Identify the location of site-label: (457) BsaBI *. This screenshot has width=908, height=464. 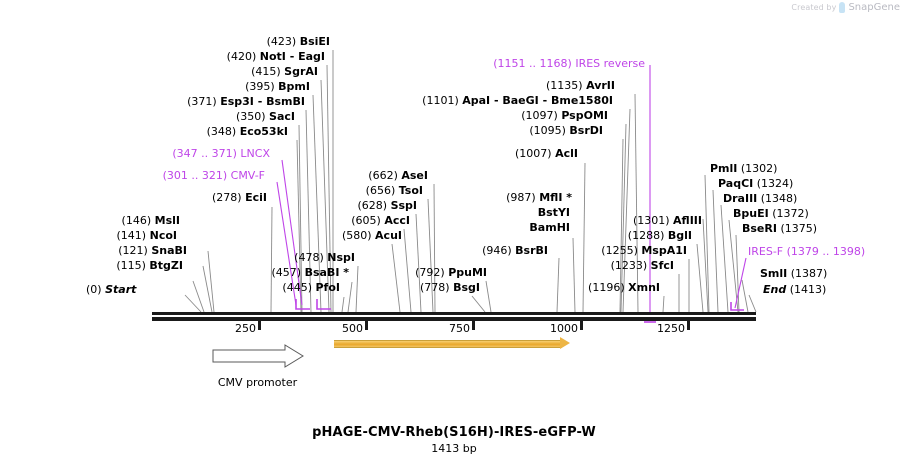
(274, 273).